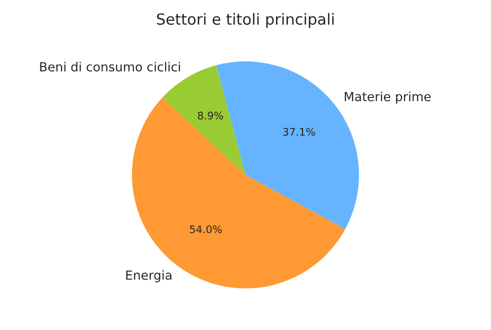  What do you see at coordinates (211, 116) in the screenshot?
I see `data-label: 8.9%` at bounding box center [211, 116].